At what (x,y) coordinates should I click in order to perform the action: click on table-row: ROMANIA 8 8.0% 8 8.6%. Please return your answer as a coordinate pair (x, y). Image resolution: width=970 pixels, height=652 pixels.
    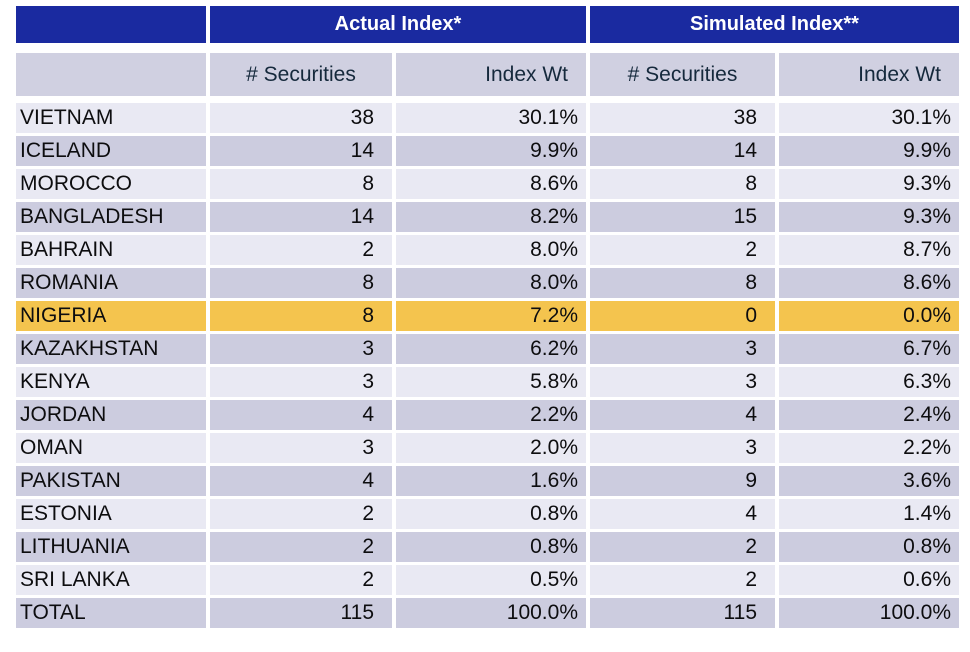
    Looking at the image, I should click on (487, 283).